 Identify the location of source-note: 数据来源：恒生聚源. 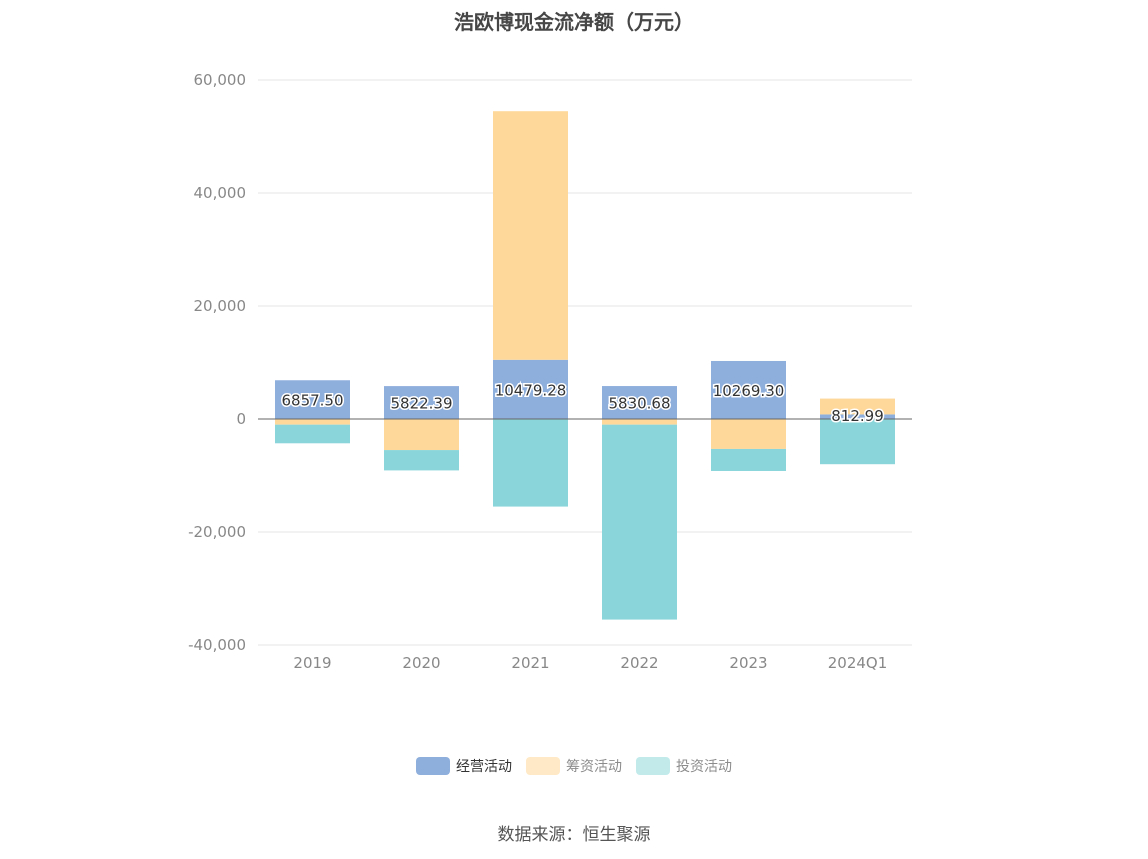
(574, 835).